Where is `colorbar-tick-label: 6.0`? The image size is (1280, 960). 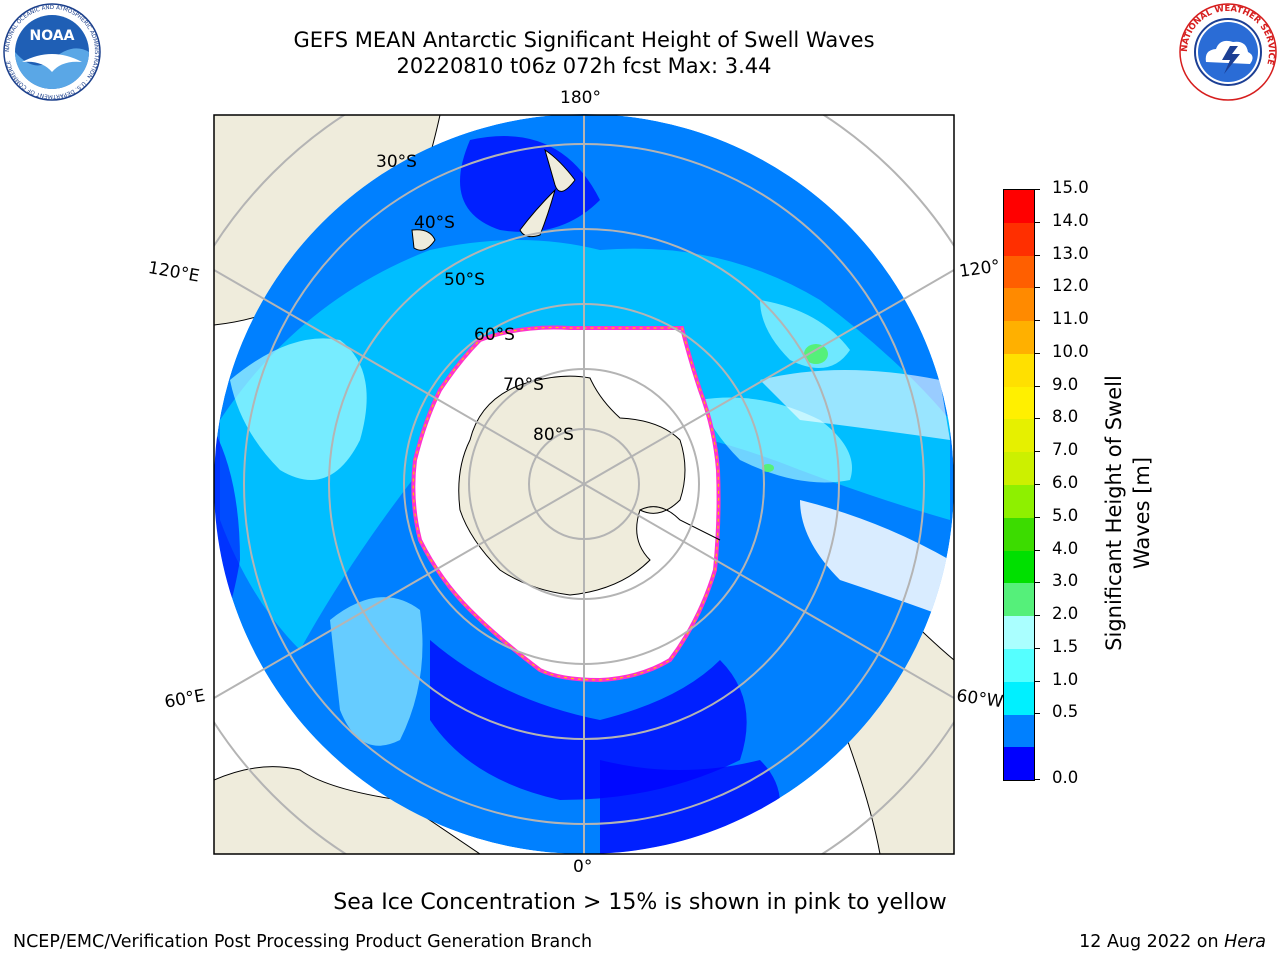
colorbar-tick-label: 6.0 is located at coordinates (1065, 482).